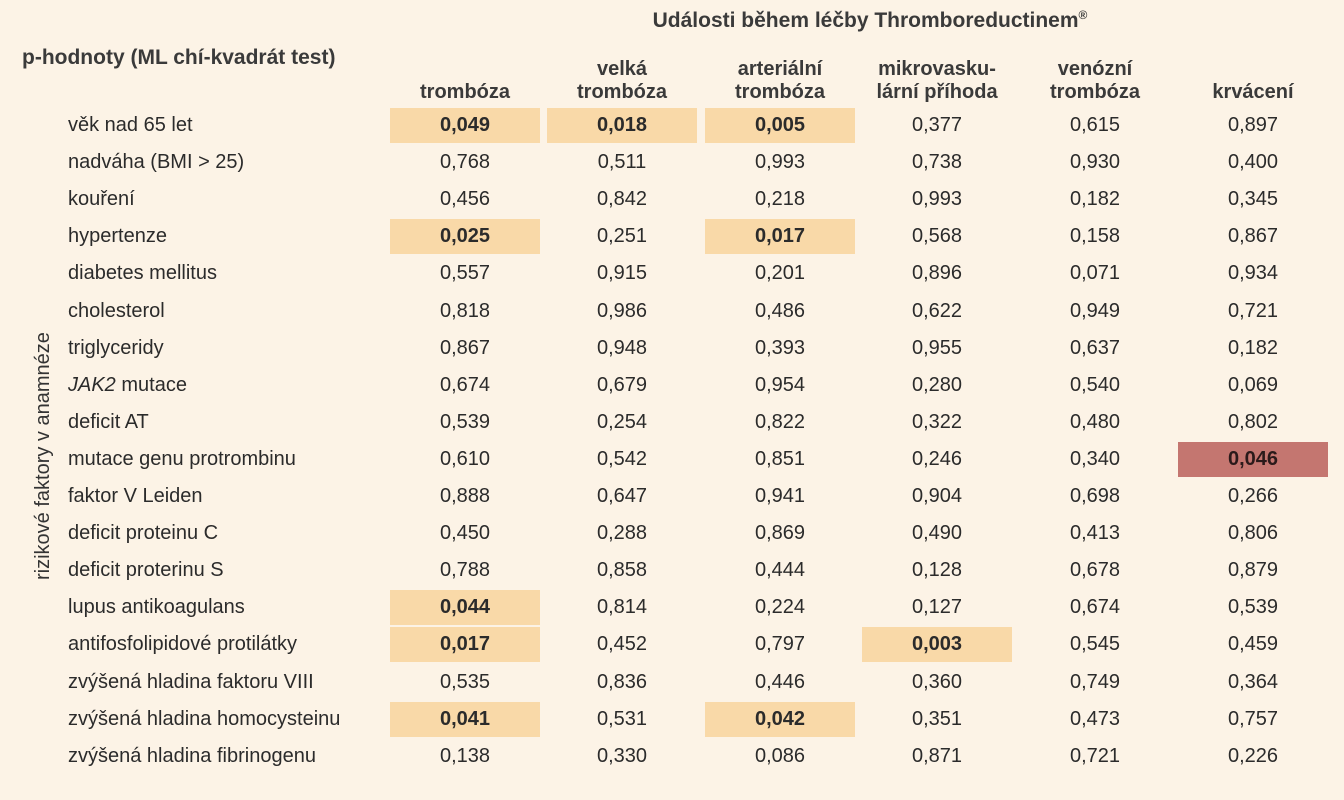  I want to click on row-label-text: kouření, so click(101, 199).